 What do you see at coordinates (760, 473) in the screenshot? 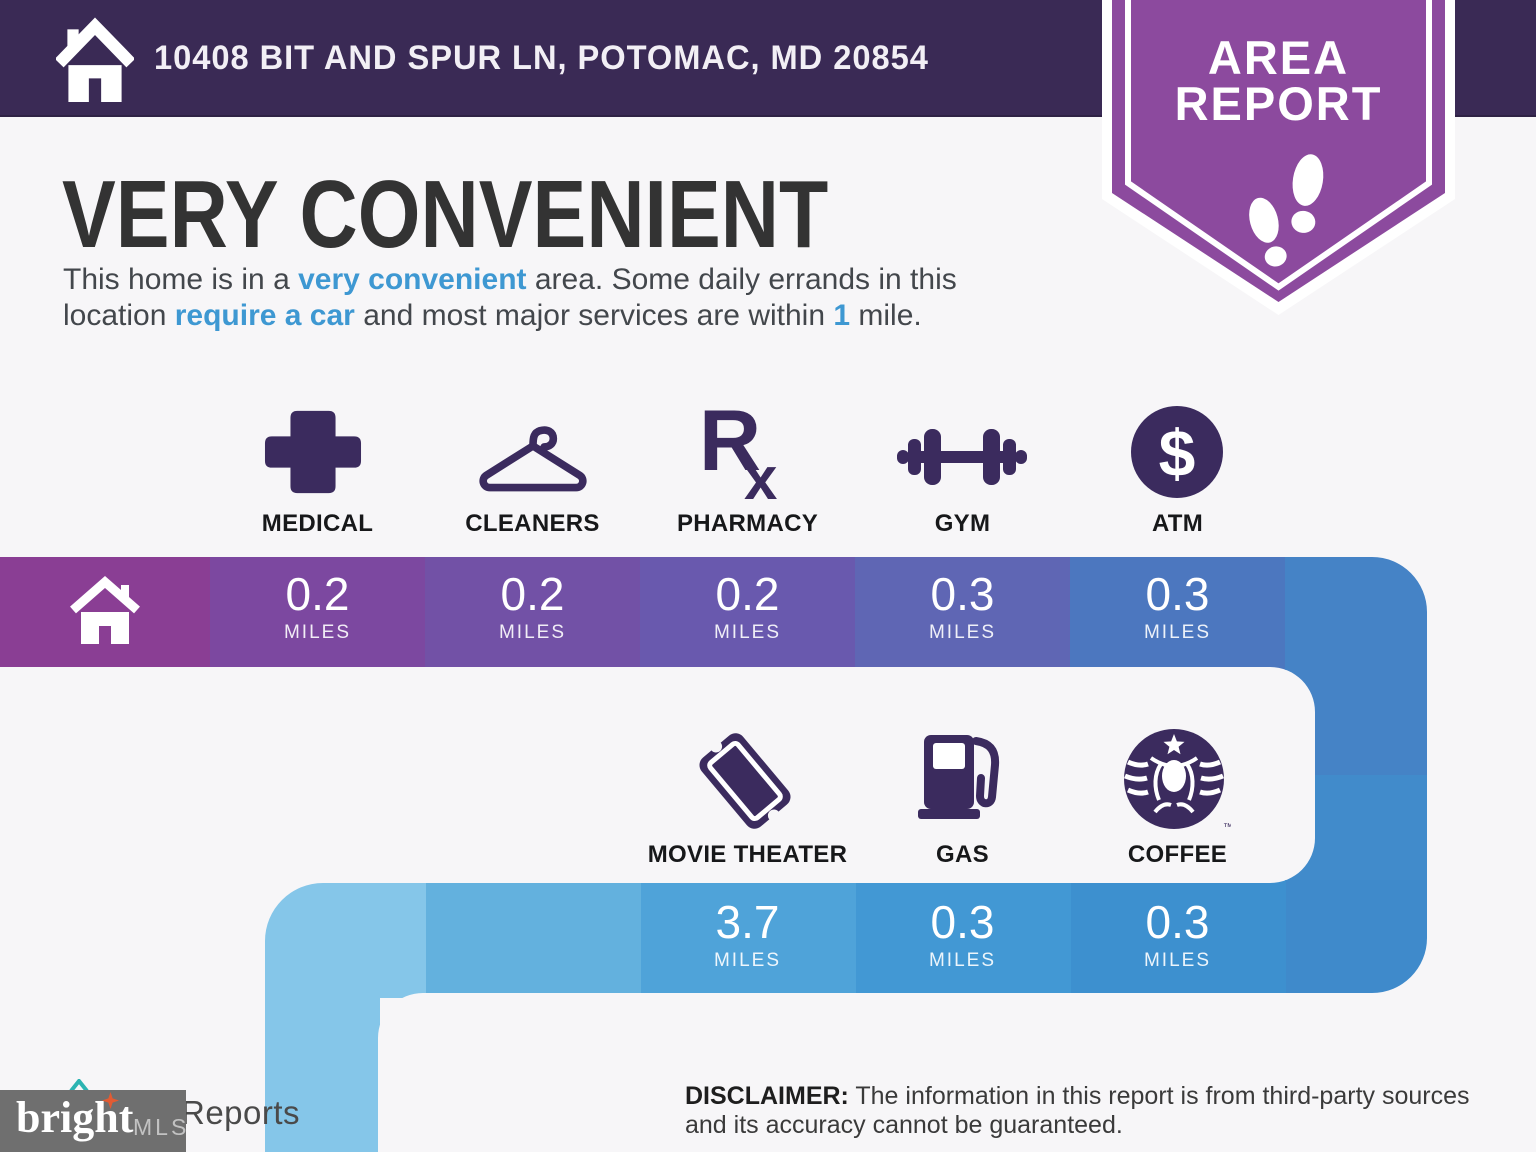
I see `svg-text: x` at bounding box center [760, 473].